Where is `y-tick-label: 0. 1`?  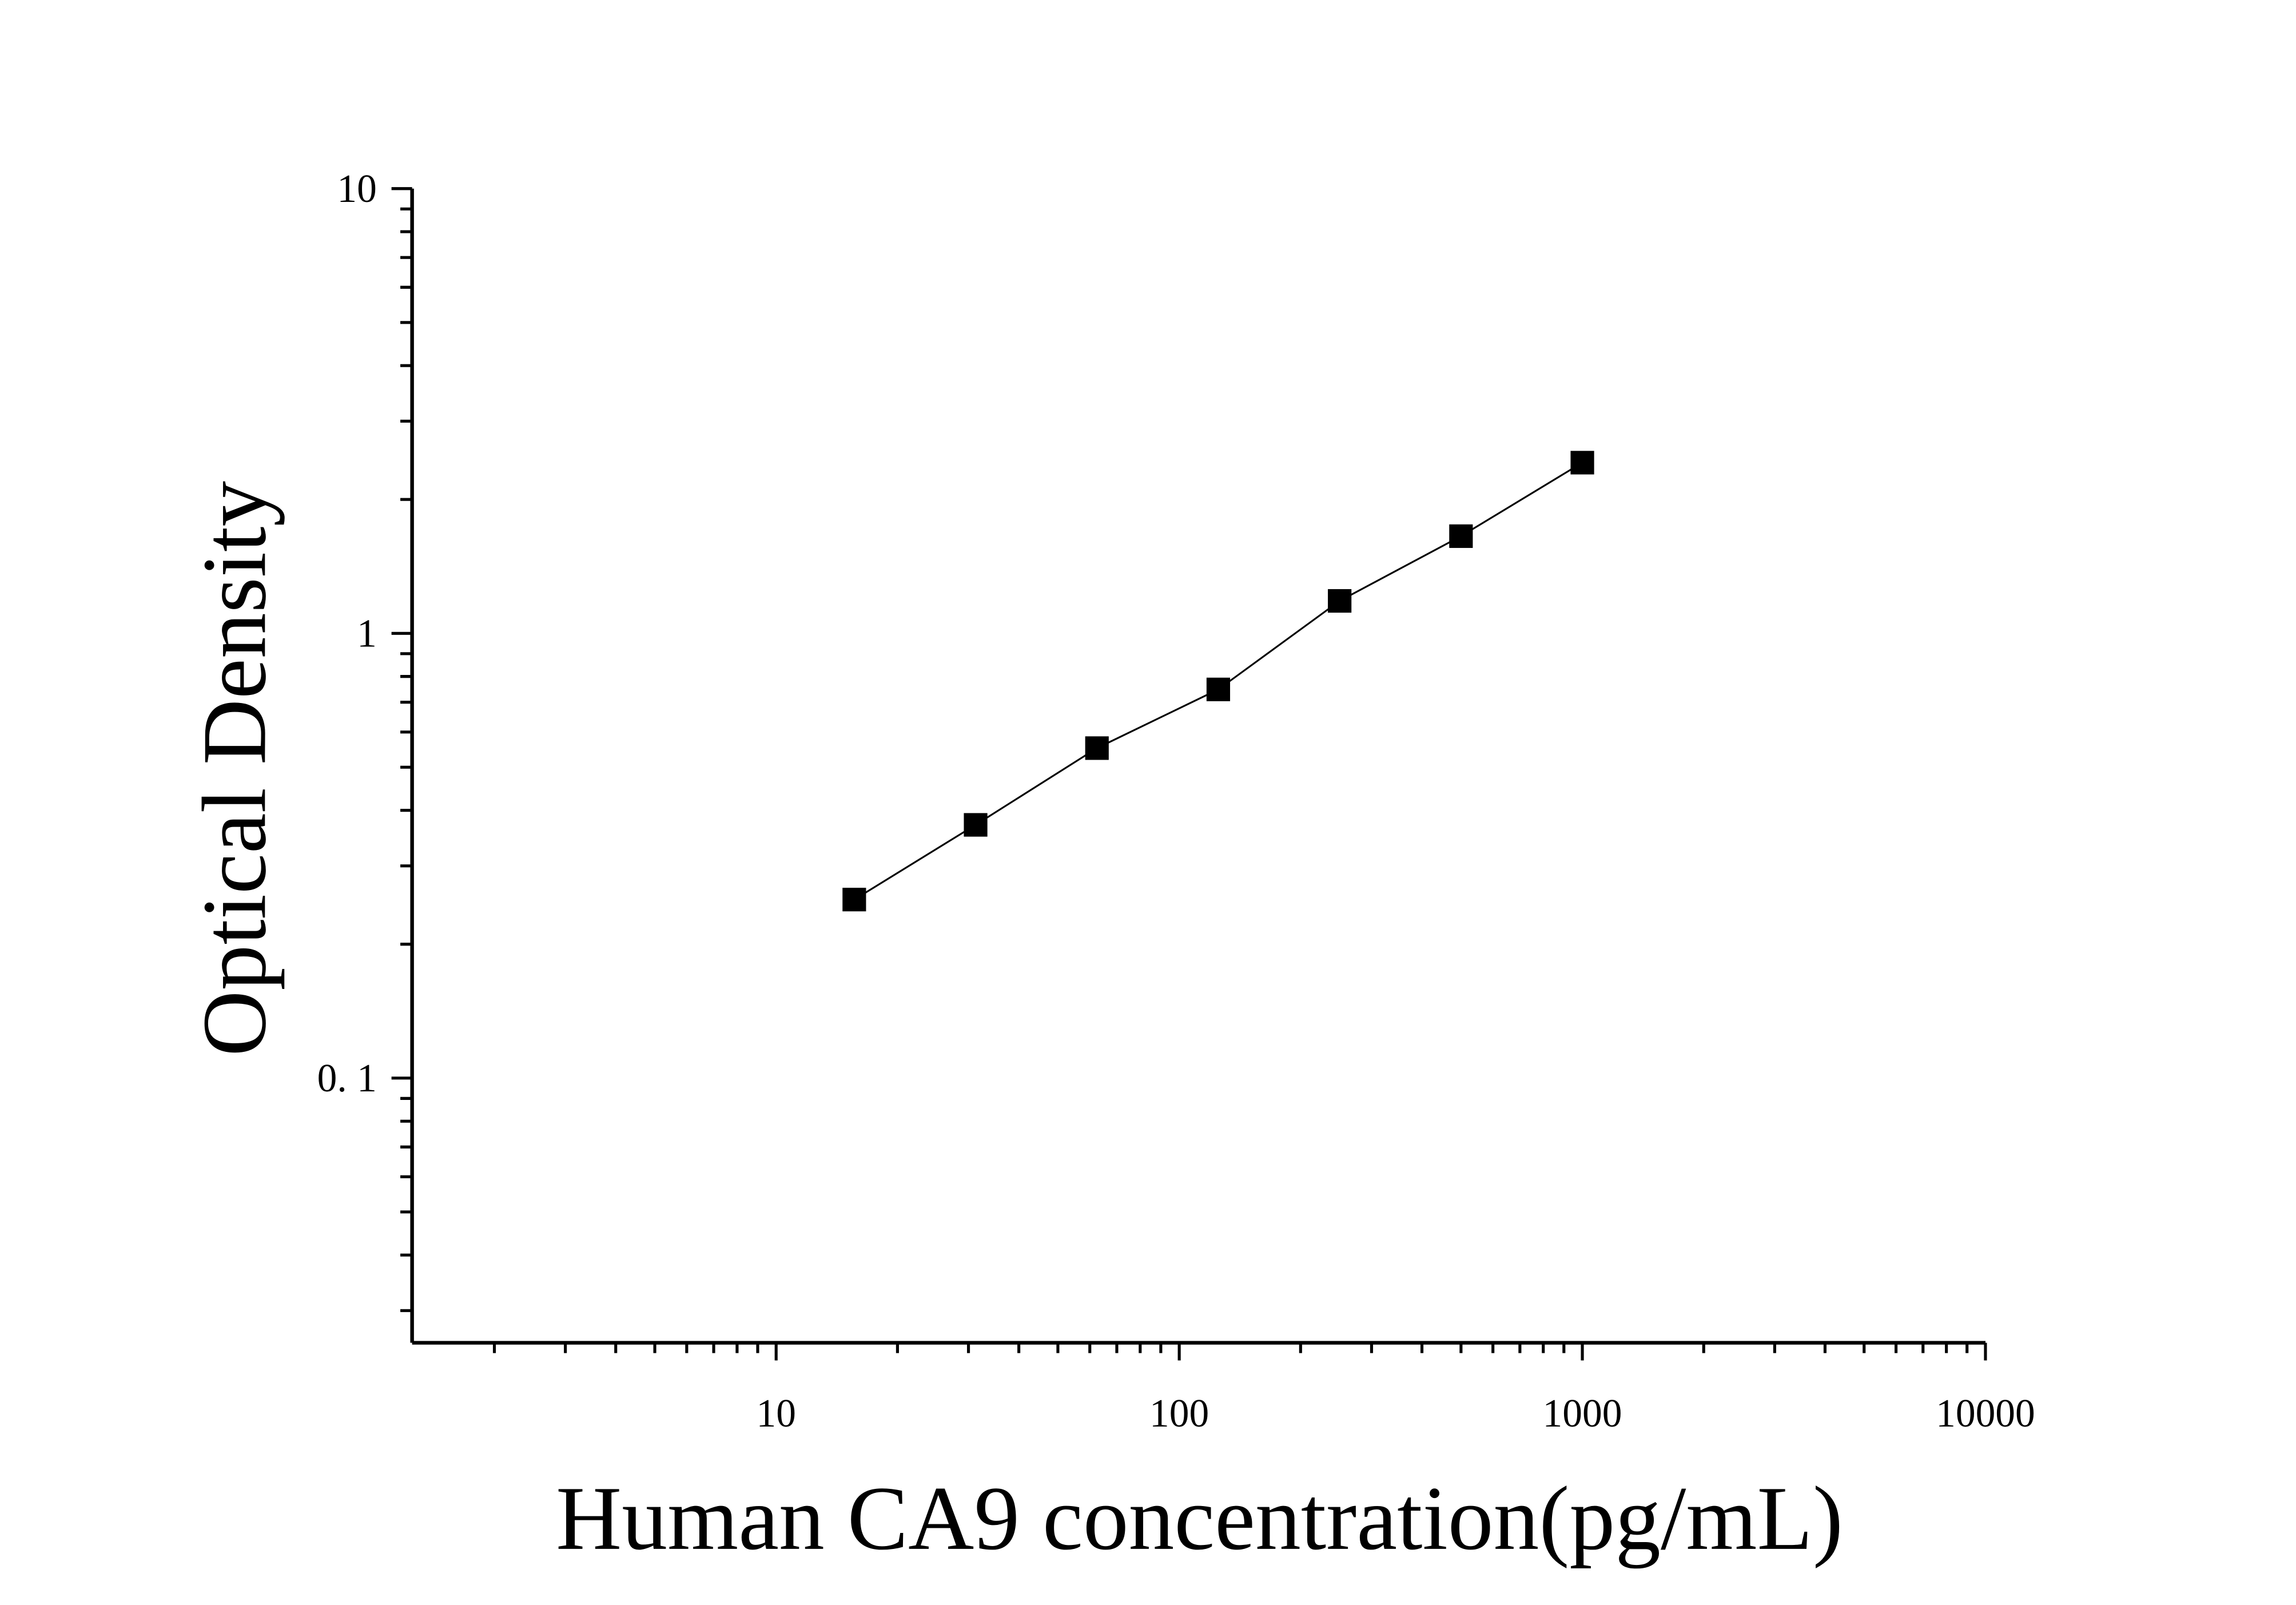 y-tick-label: 0. 1 is located at coordinates (347, 1078).